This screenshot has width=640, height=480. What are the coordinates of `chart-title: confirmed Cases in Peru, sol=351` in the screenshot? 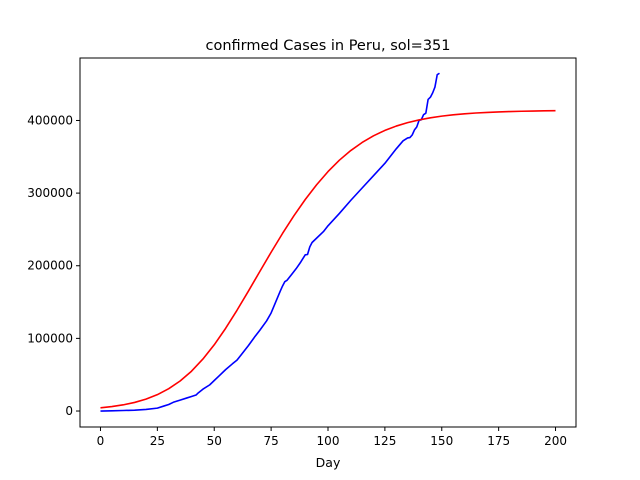 It's located at (327, 46).